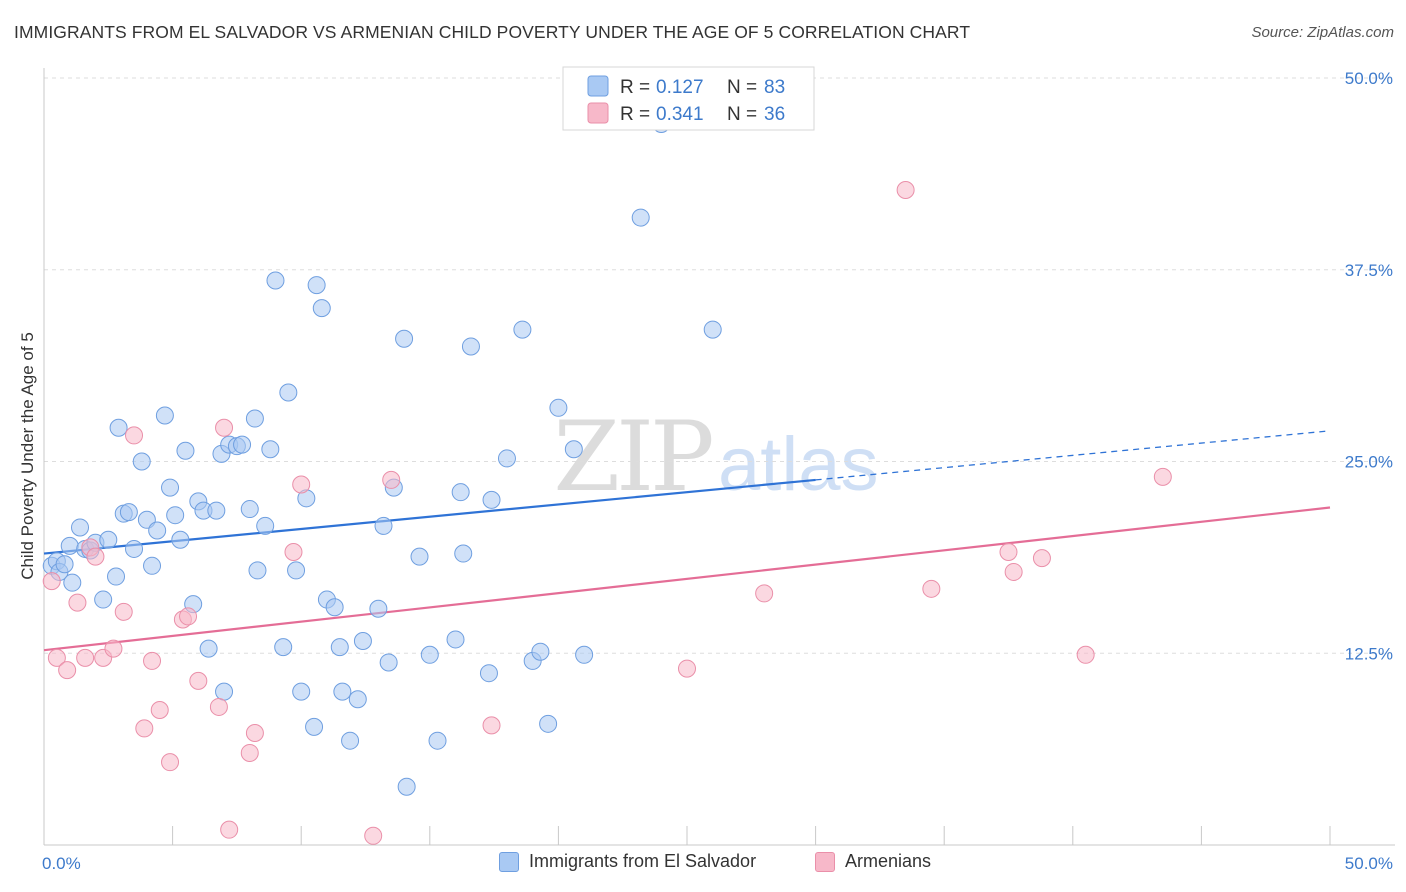 This screenshot has width=1406, height=892. What do you see at coordinates (643, 861) in the screenshot?
I see `legend-label-el-salvador: Immigrants from El Salvador` at bounding box center [643, 861].